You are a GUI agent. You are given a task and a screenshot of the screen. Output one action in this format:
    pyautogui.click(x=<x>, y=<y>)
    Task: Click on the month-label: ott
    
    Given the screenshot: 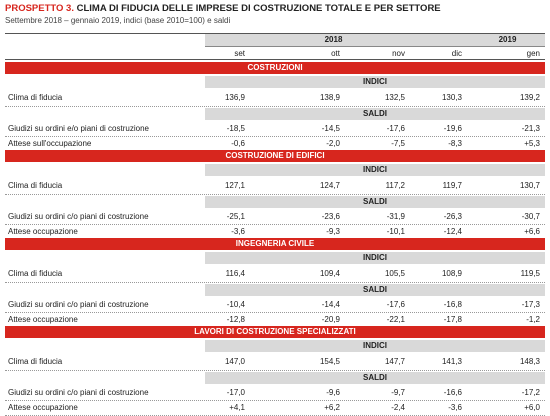 What is the action you would take?
    pyautogui.click(x=335, y=53)
    